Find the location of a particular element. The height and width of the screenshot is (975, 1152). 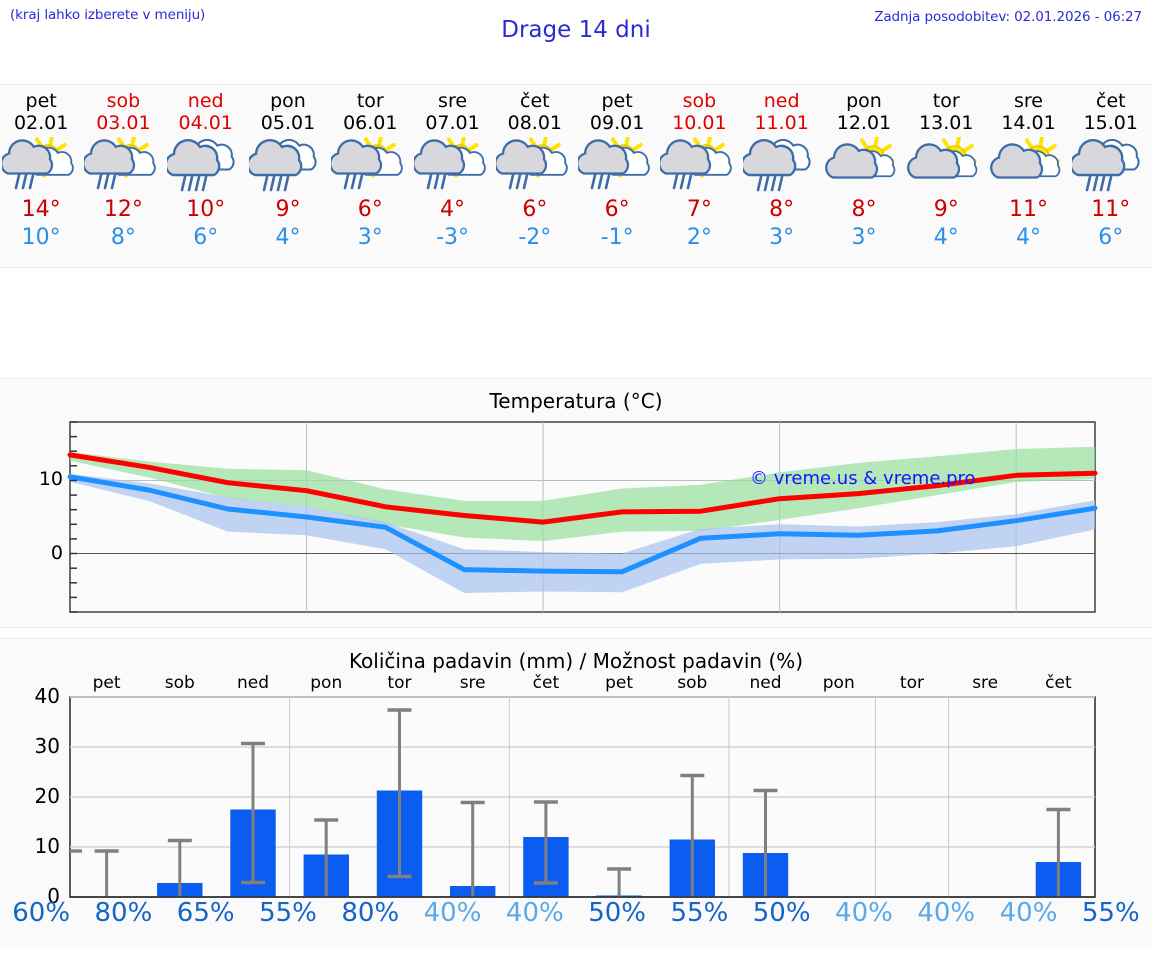

day-date-label: 06.01 is located at coordinates (370, 123).